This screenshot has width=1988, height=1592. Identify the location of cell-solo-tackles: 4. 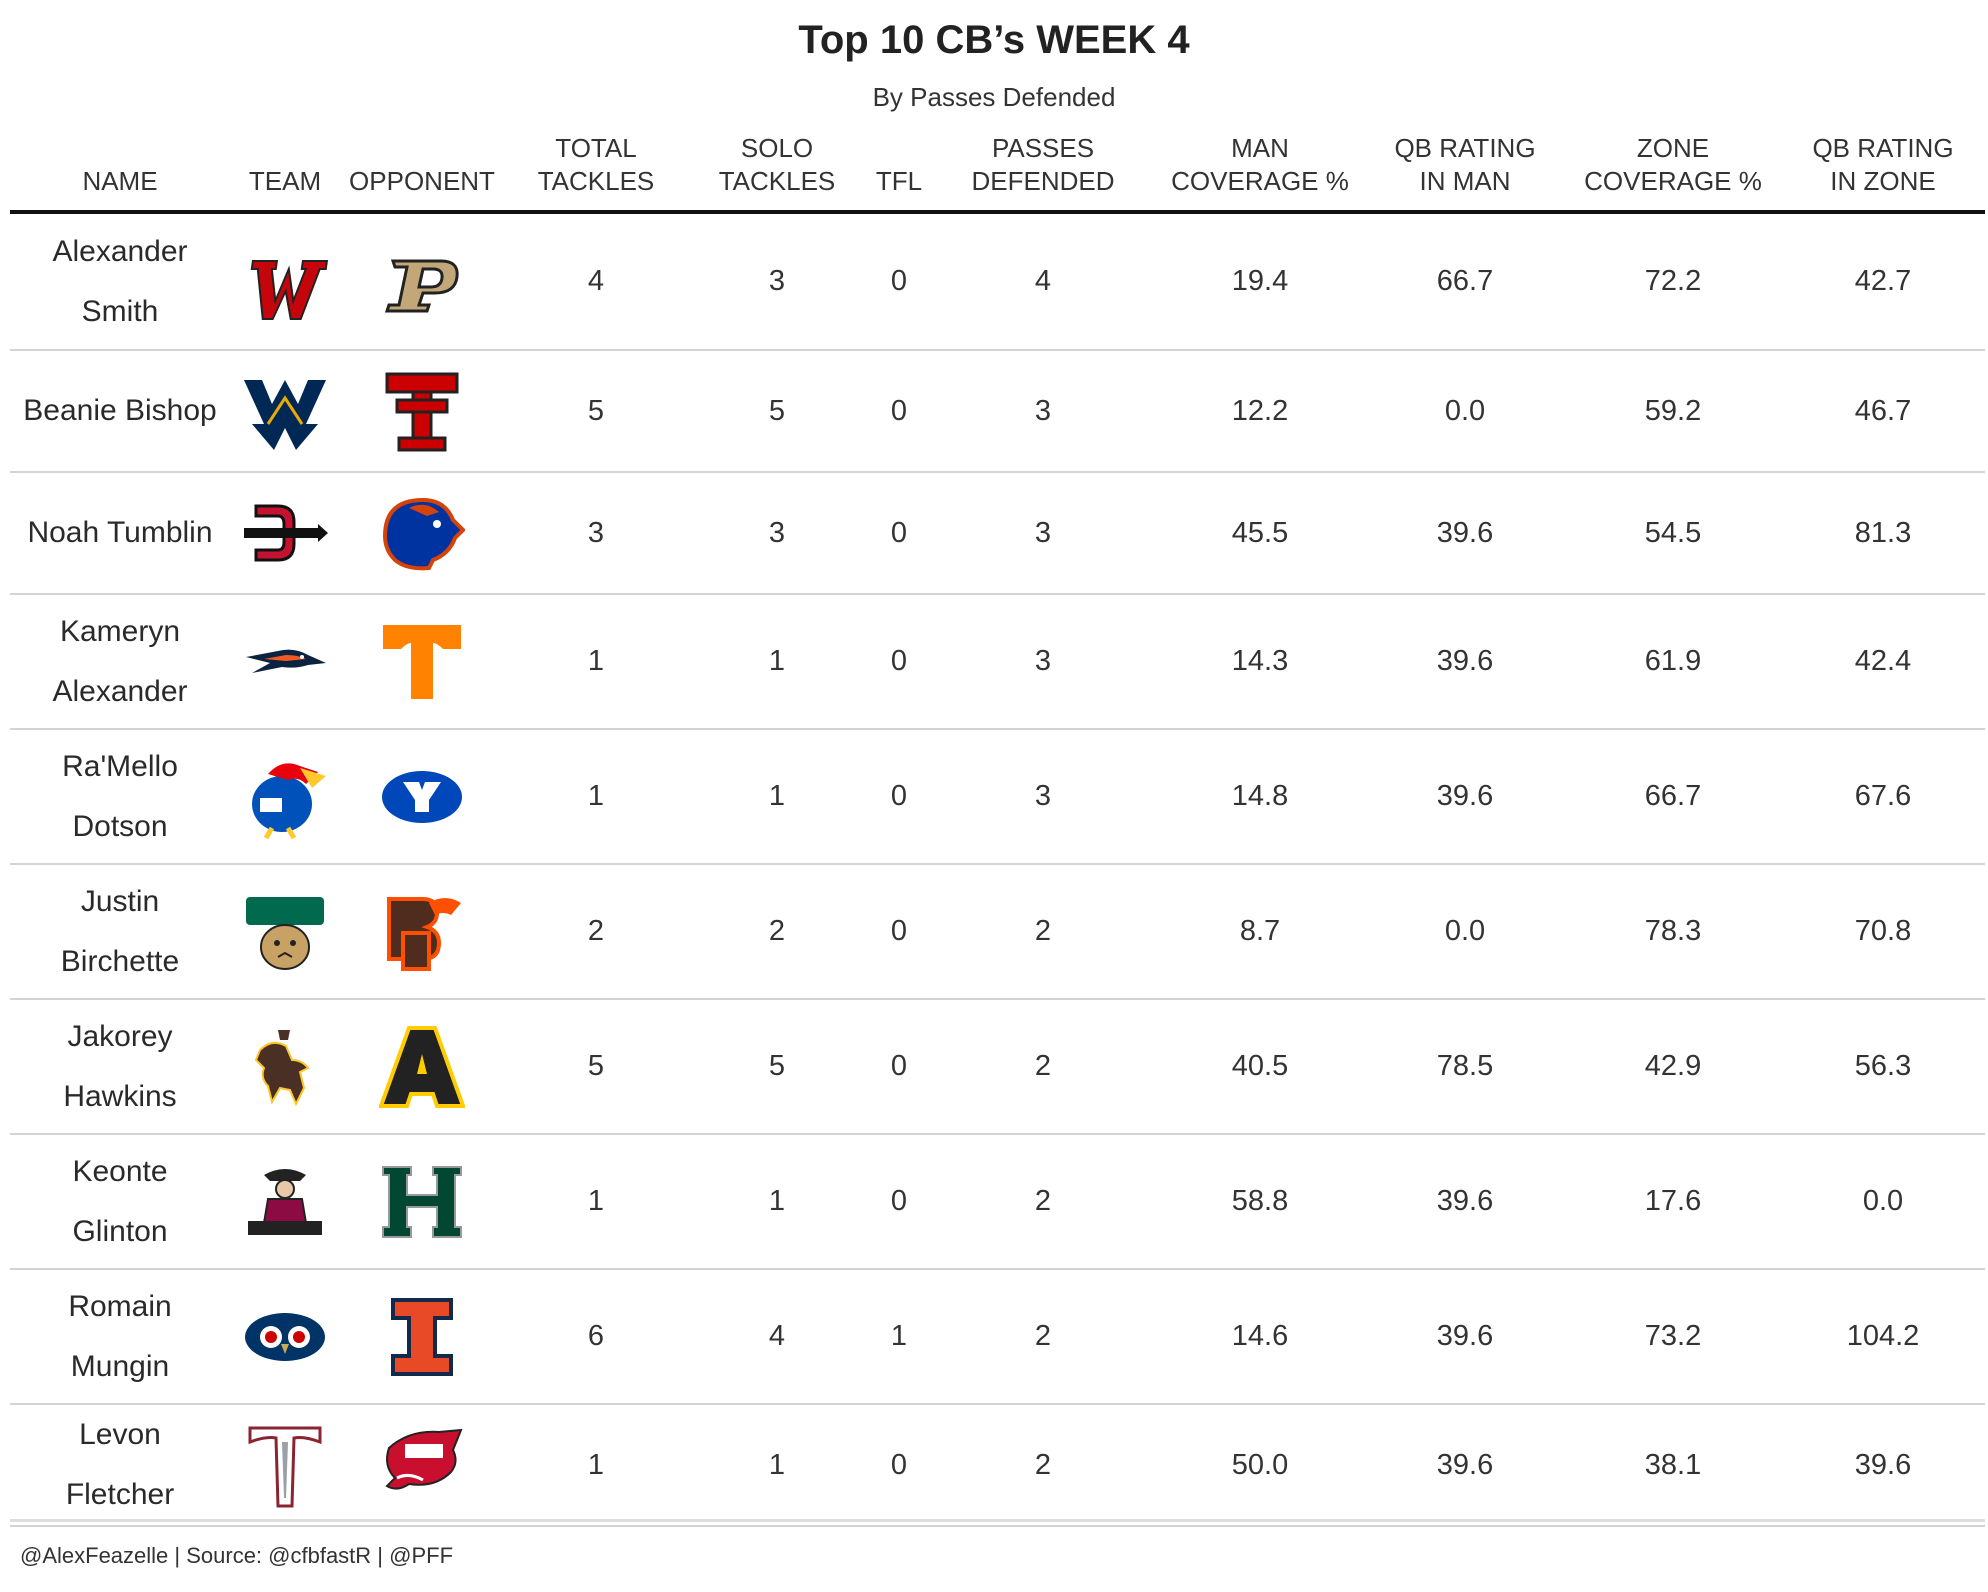
(777, 1336).